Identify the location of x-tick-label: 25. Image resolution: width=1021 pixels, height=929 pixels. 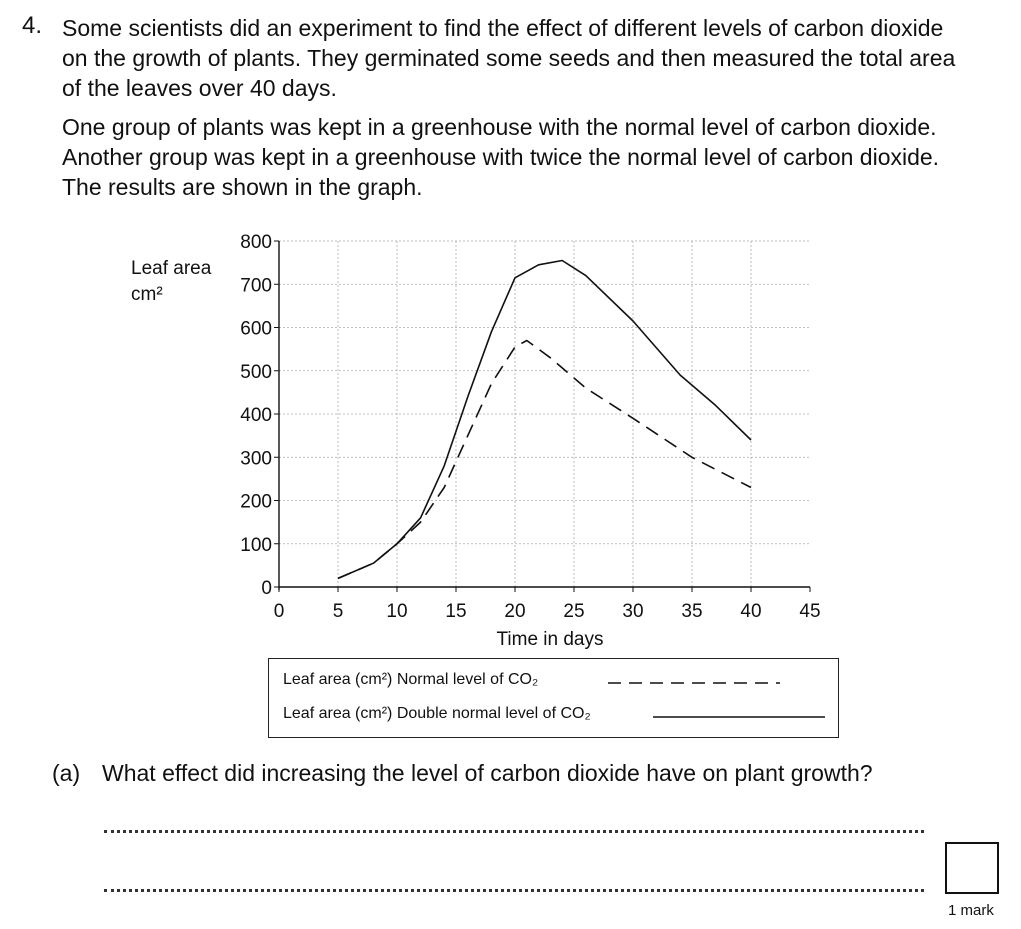
(573, 611).